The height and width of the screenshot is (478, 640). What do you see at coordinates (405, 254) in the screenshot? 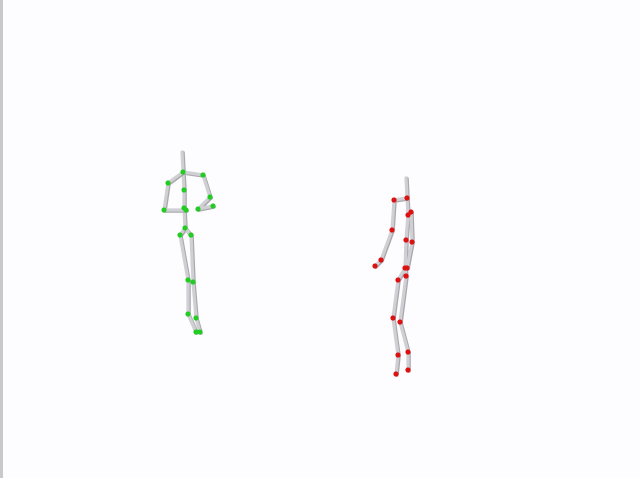
I see `bone-spine-hip` at bounding box center [405, 254].